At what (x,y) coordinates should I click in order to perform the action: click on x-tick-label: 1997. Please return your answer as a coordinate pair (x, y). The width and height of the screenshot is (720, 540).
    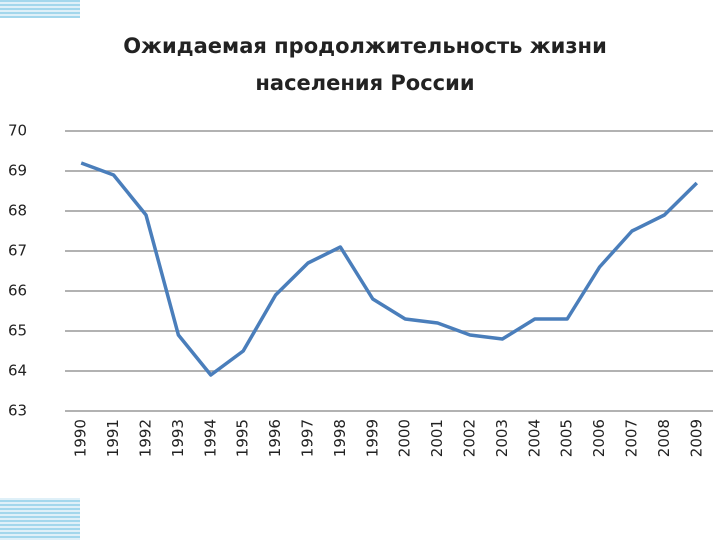
    Looking at the image, I should click on (308, 438).